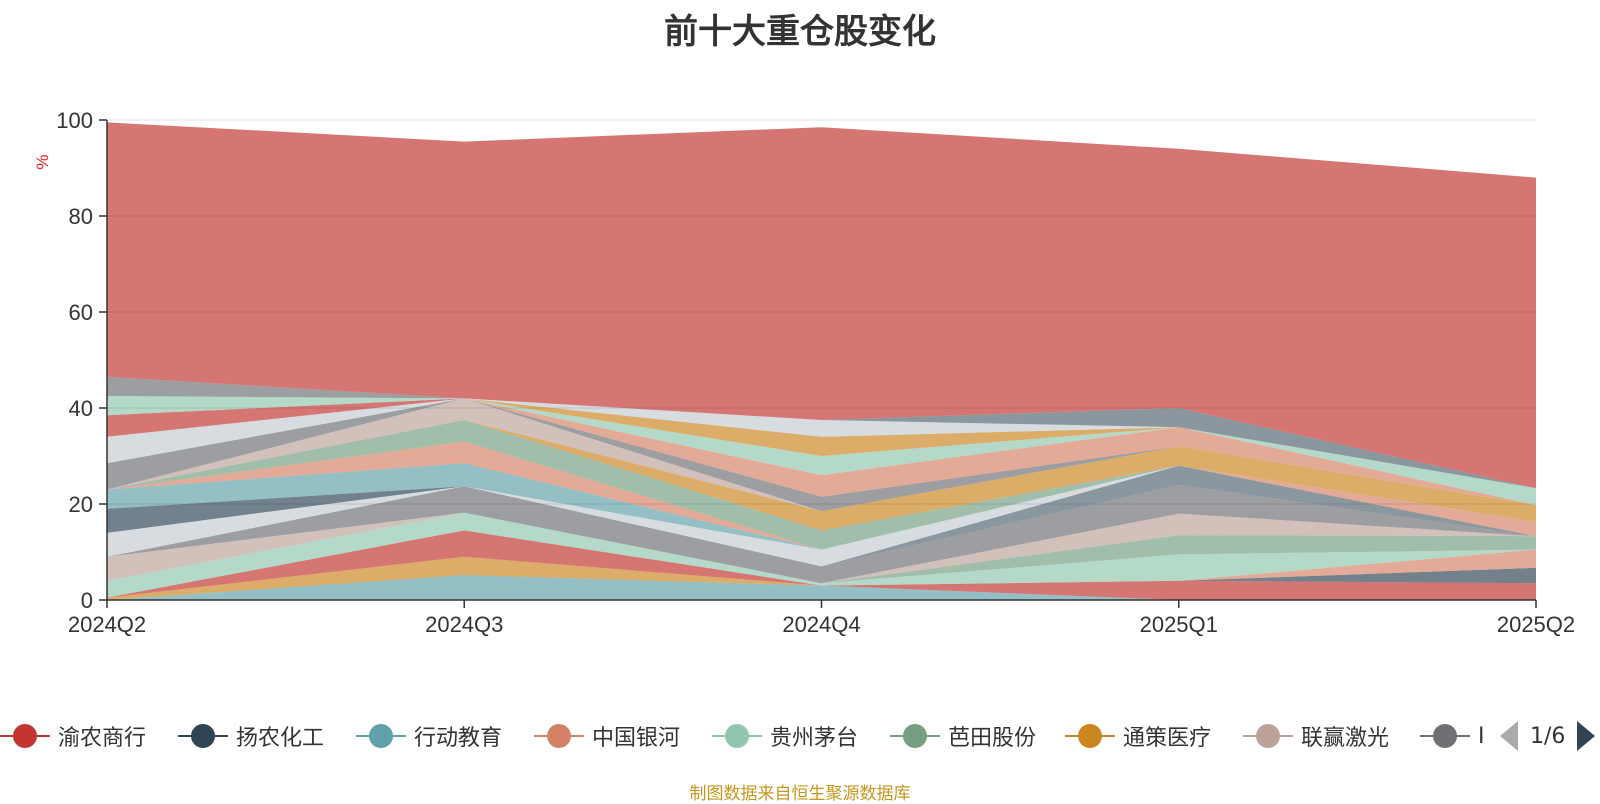  Describe the element at coordinates (636, 738) in the screenshot. I see `legend-label: 中国银河` at that location.